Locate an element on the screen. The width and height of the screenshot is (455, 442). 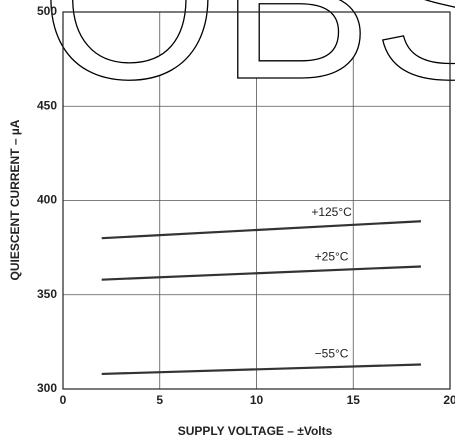
y-axis-label: QUIESCENT CURRENT – µA is located at coordinates (15, 199).